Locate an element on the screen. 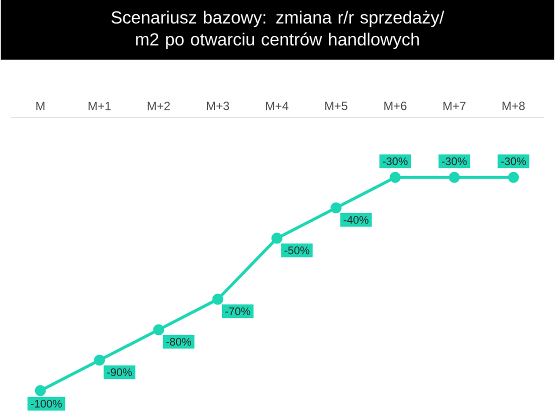 The width and height of the screenshot is (555, 418). data-label: -80% is located at coordinates (179, 342).